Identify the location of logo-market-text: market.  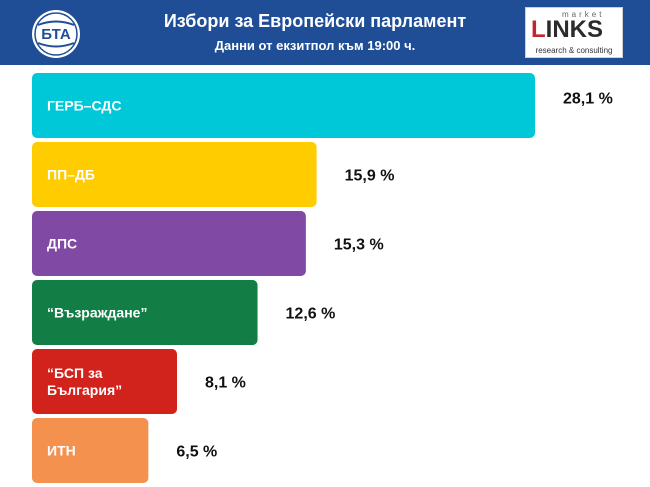
(583, 14).